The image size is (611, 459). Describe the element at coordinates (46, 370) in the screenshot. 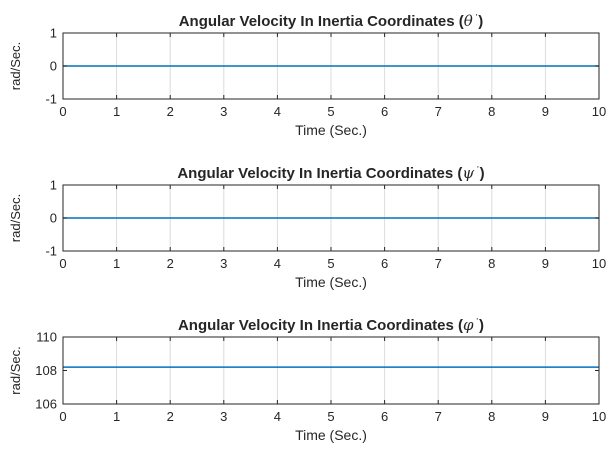

I see `y-tick-label: 108` at that location.